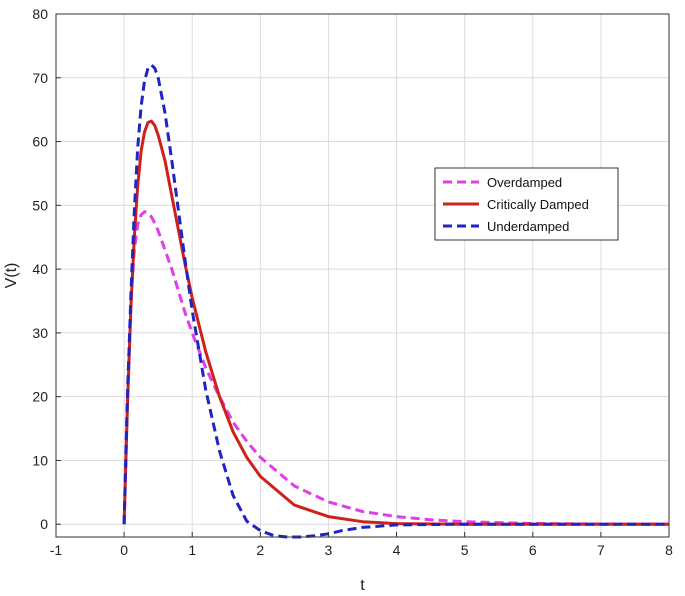 The height and width of the screenshot is (596, 685). What do you see at coordinates (56, 550) in the screenshot?
I see `x-tick-label: -1` at bounding box center [56, 550].